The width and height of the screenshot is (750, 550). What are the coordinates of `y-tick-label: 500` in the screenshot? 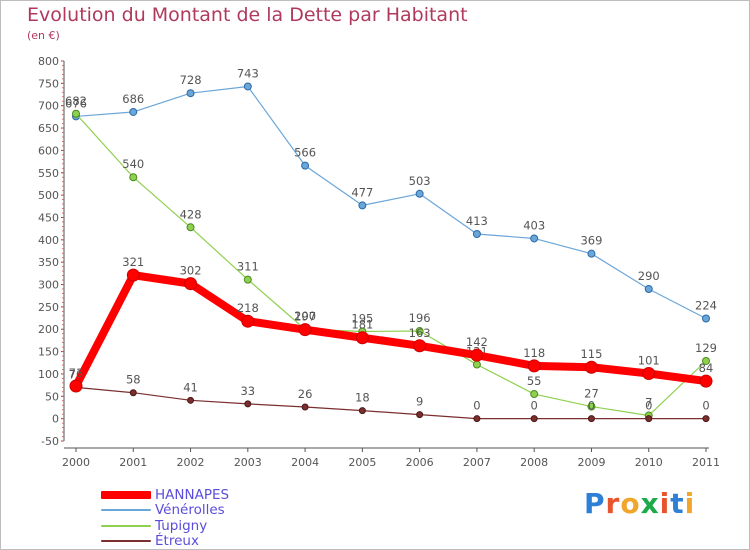 It's located at (48, 195).